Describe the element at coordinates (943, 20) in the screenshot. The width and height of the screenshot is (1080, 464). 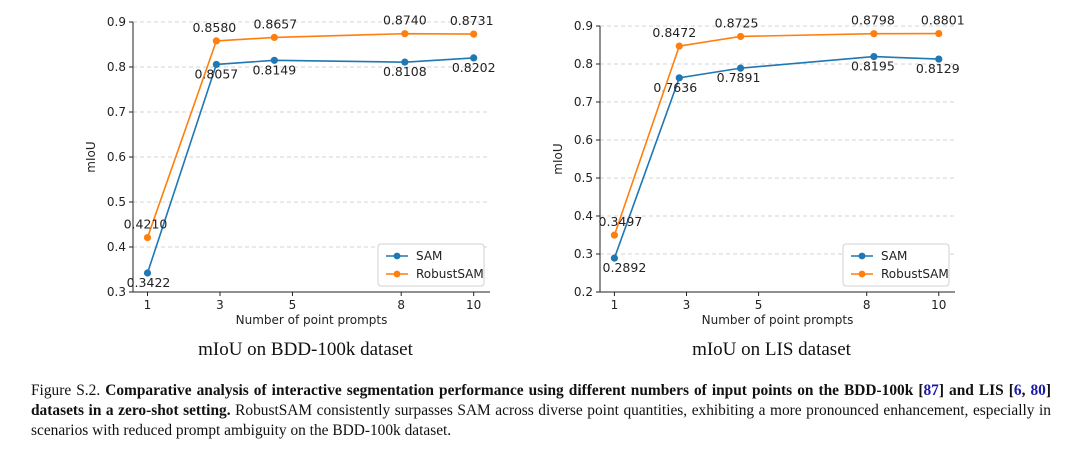
I see `data-label-robustsam: 0.8801` at that location.